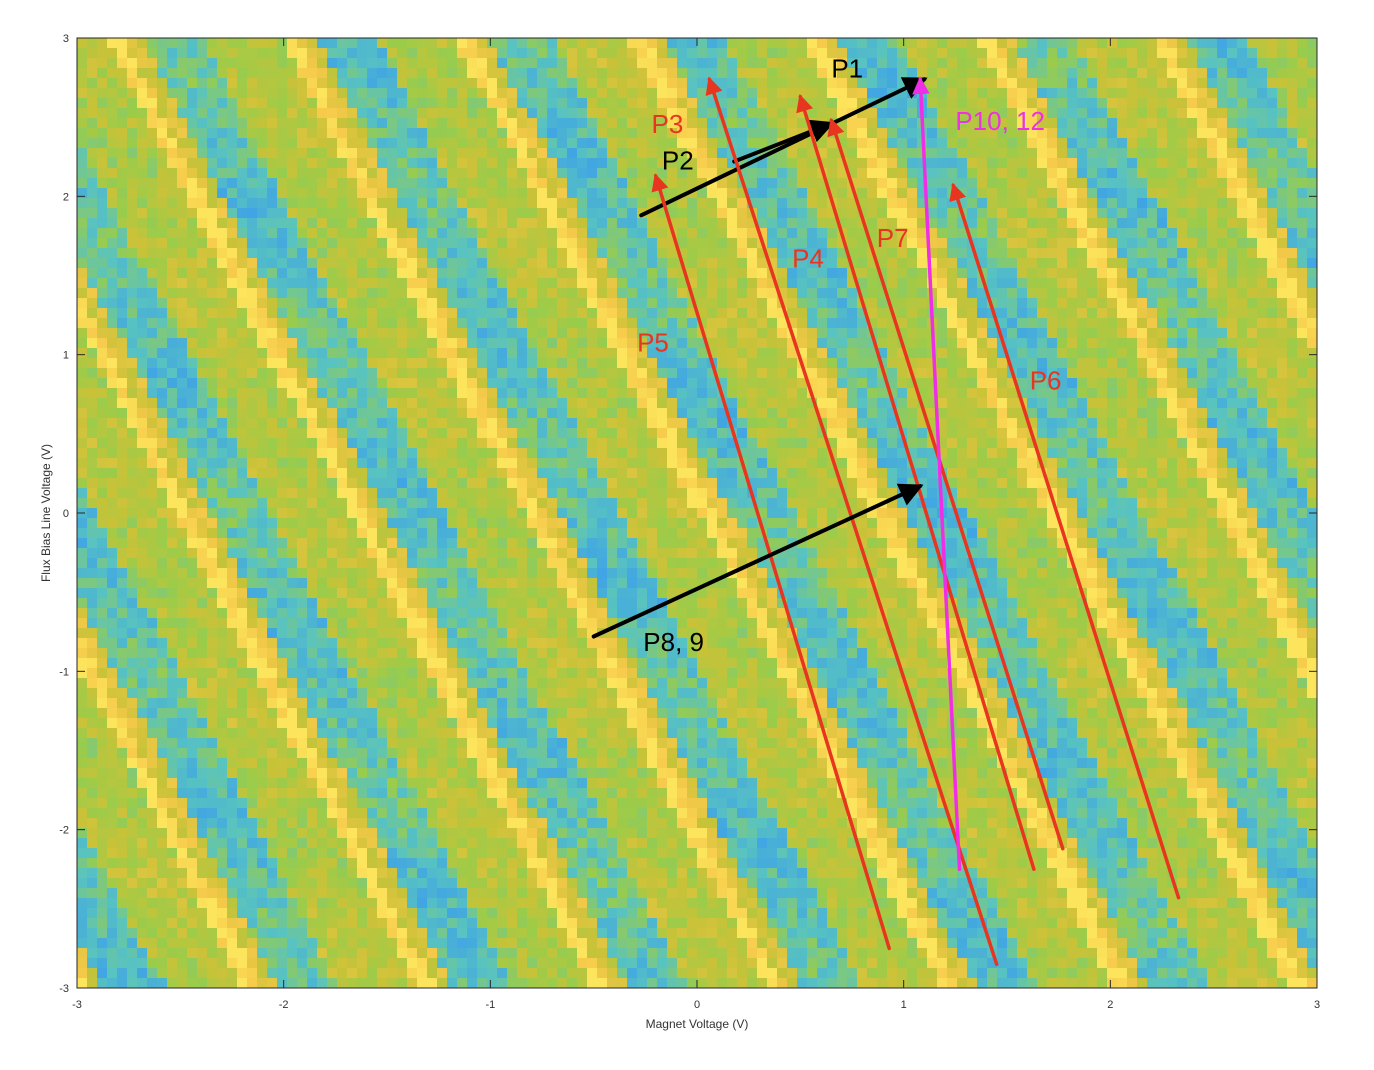 The width and height of the screenshot is (1374, 1070). Describe the element at coordinates (46, 513) in the screenshot. I see `y-axis-label: Flux Bias Line Voltage (V)` at that location.